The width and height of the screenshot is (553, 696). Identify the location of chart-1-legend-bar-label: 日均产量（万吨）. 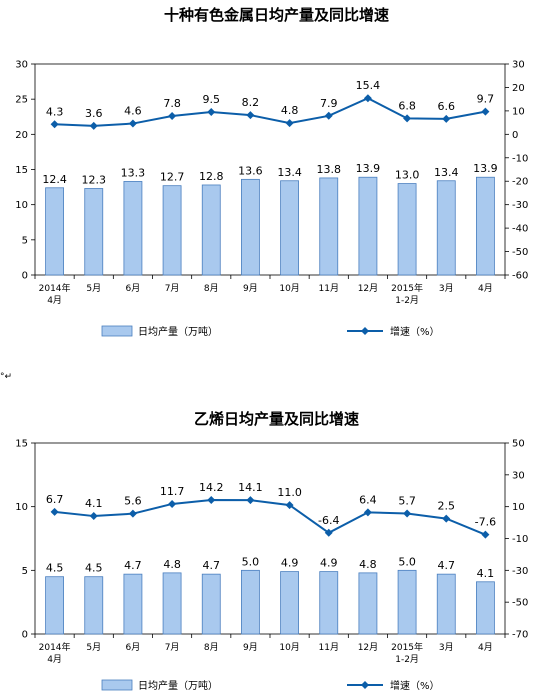
(178, 331).